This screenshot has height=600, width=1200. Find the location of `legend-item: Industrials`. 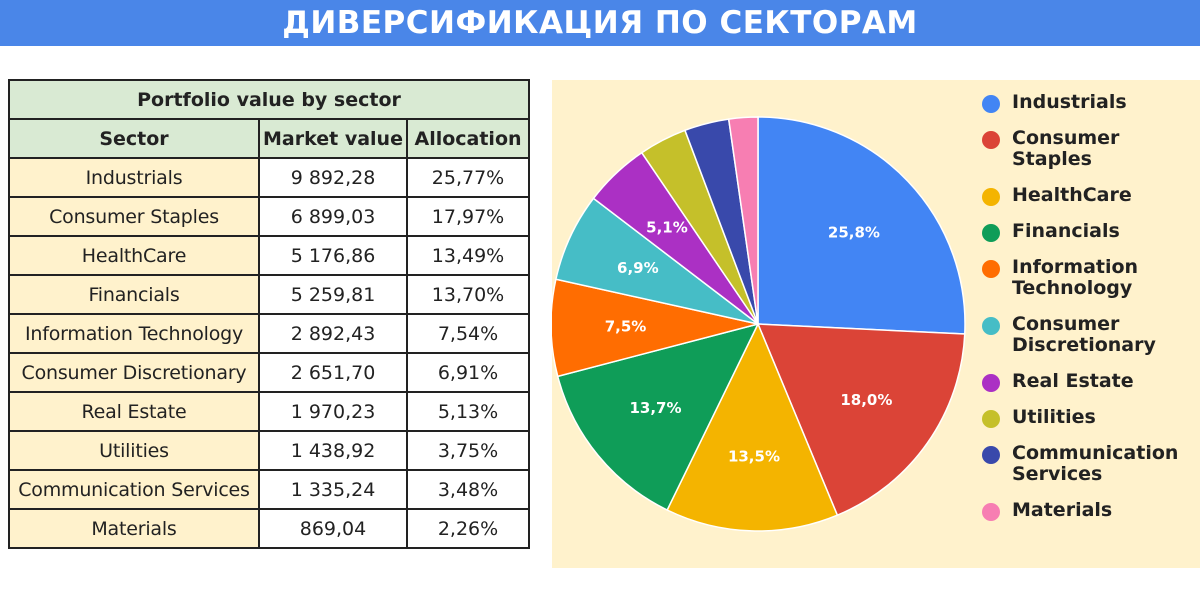

legend-item: Industrials is located at coordinates (1082, 102).